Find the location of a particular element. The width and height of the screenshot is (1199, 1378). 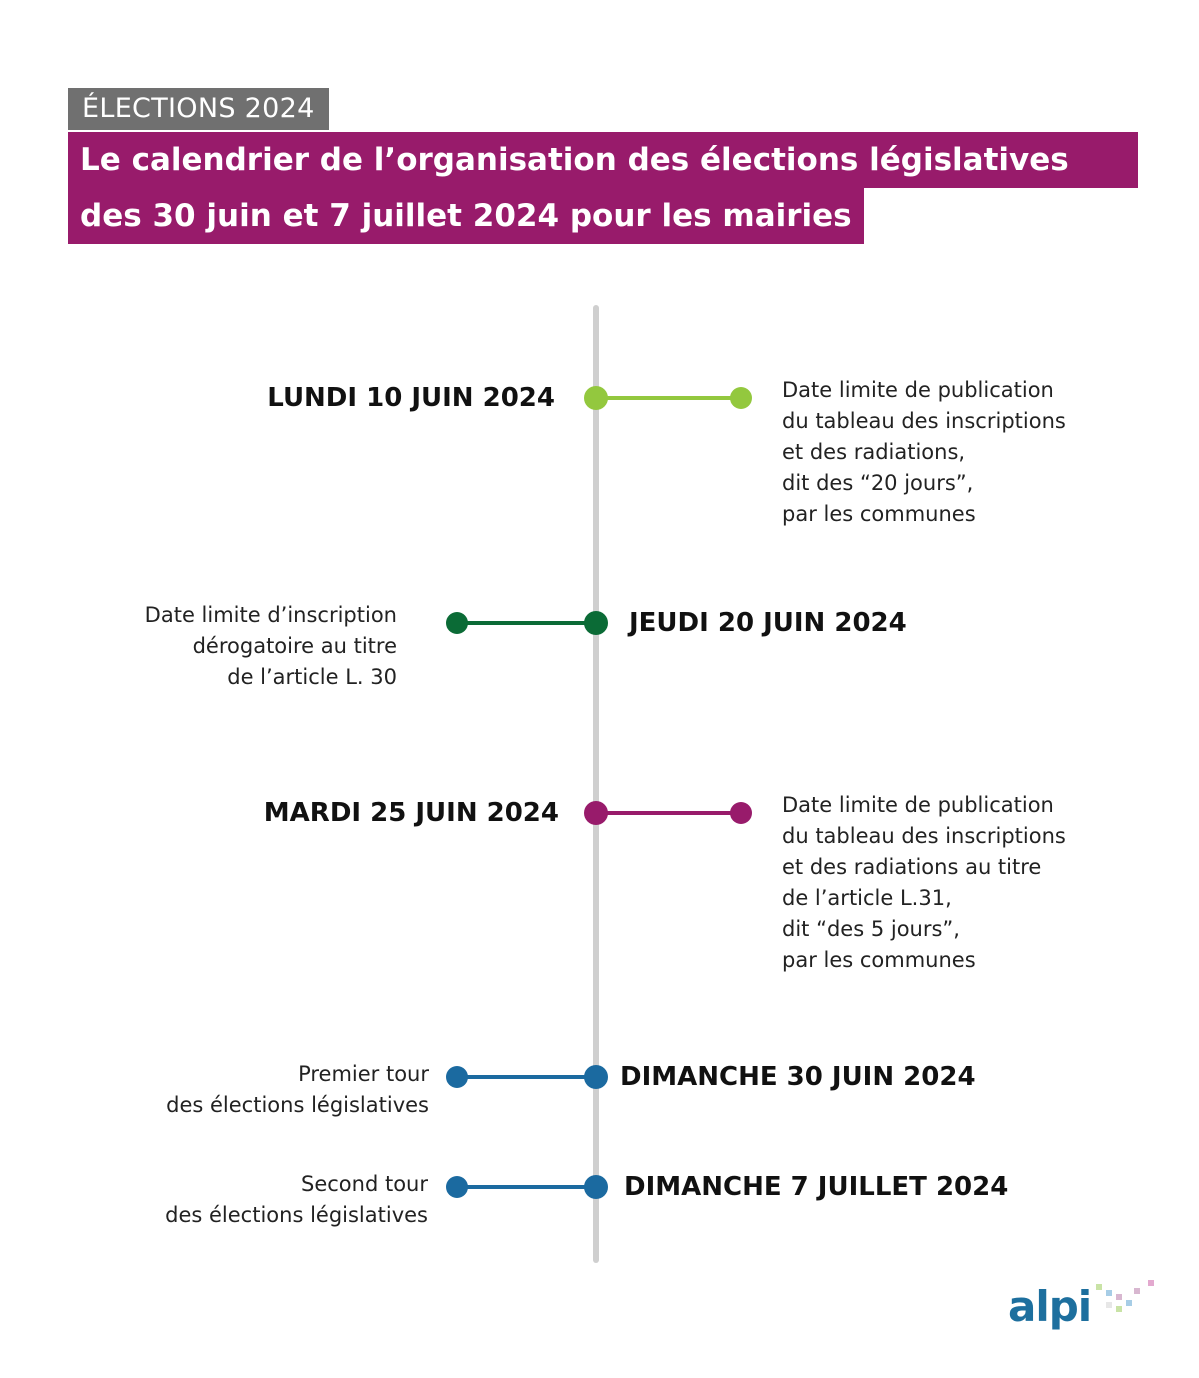

event-5-axis-dot is located at coordinates (596, 1187).